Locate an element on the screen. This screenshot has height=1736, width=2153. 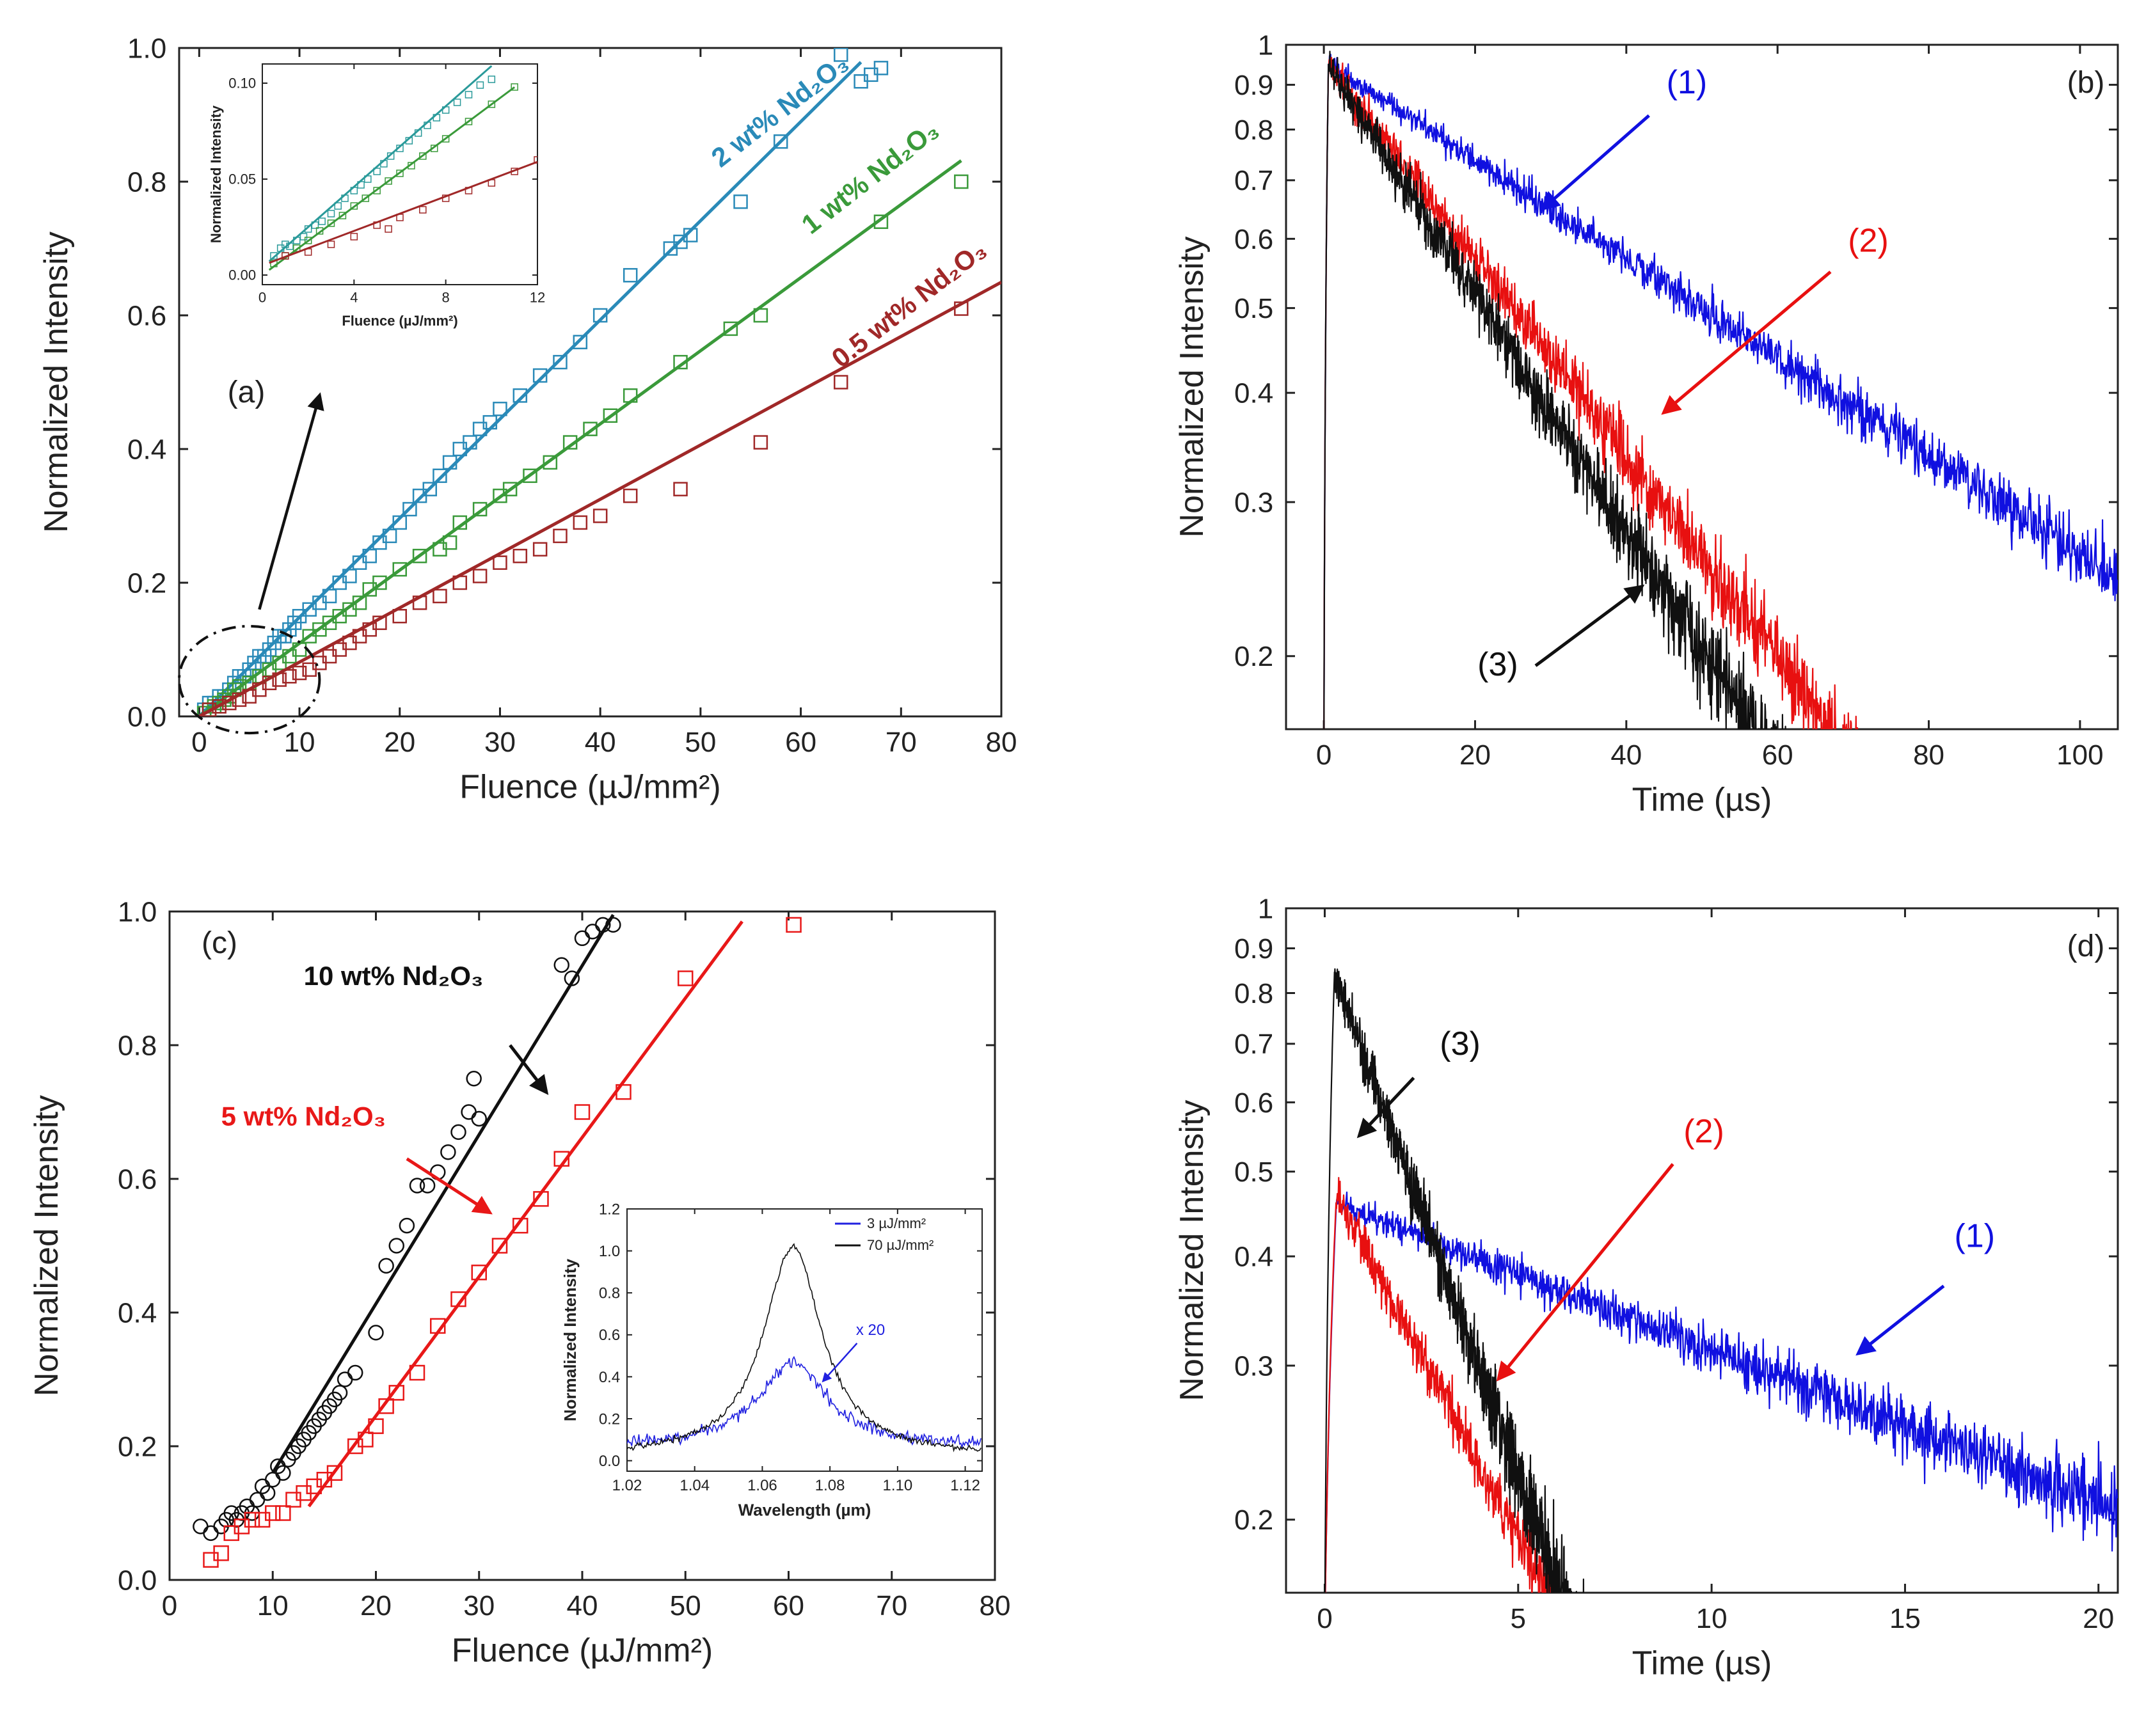
fit-line is located at coordinates (530, 388).